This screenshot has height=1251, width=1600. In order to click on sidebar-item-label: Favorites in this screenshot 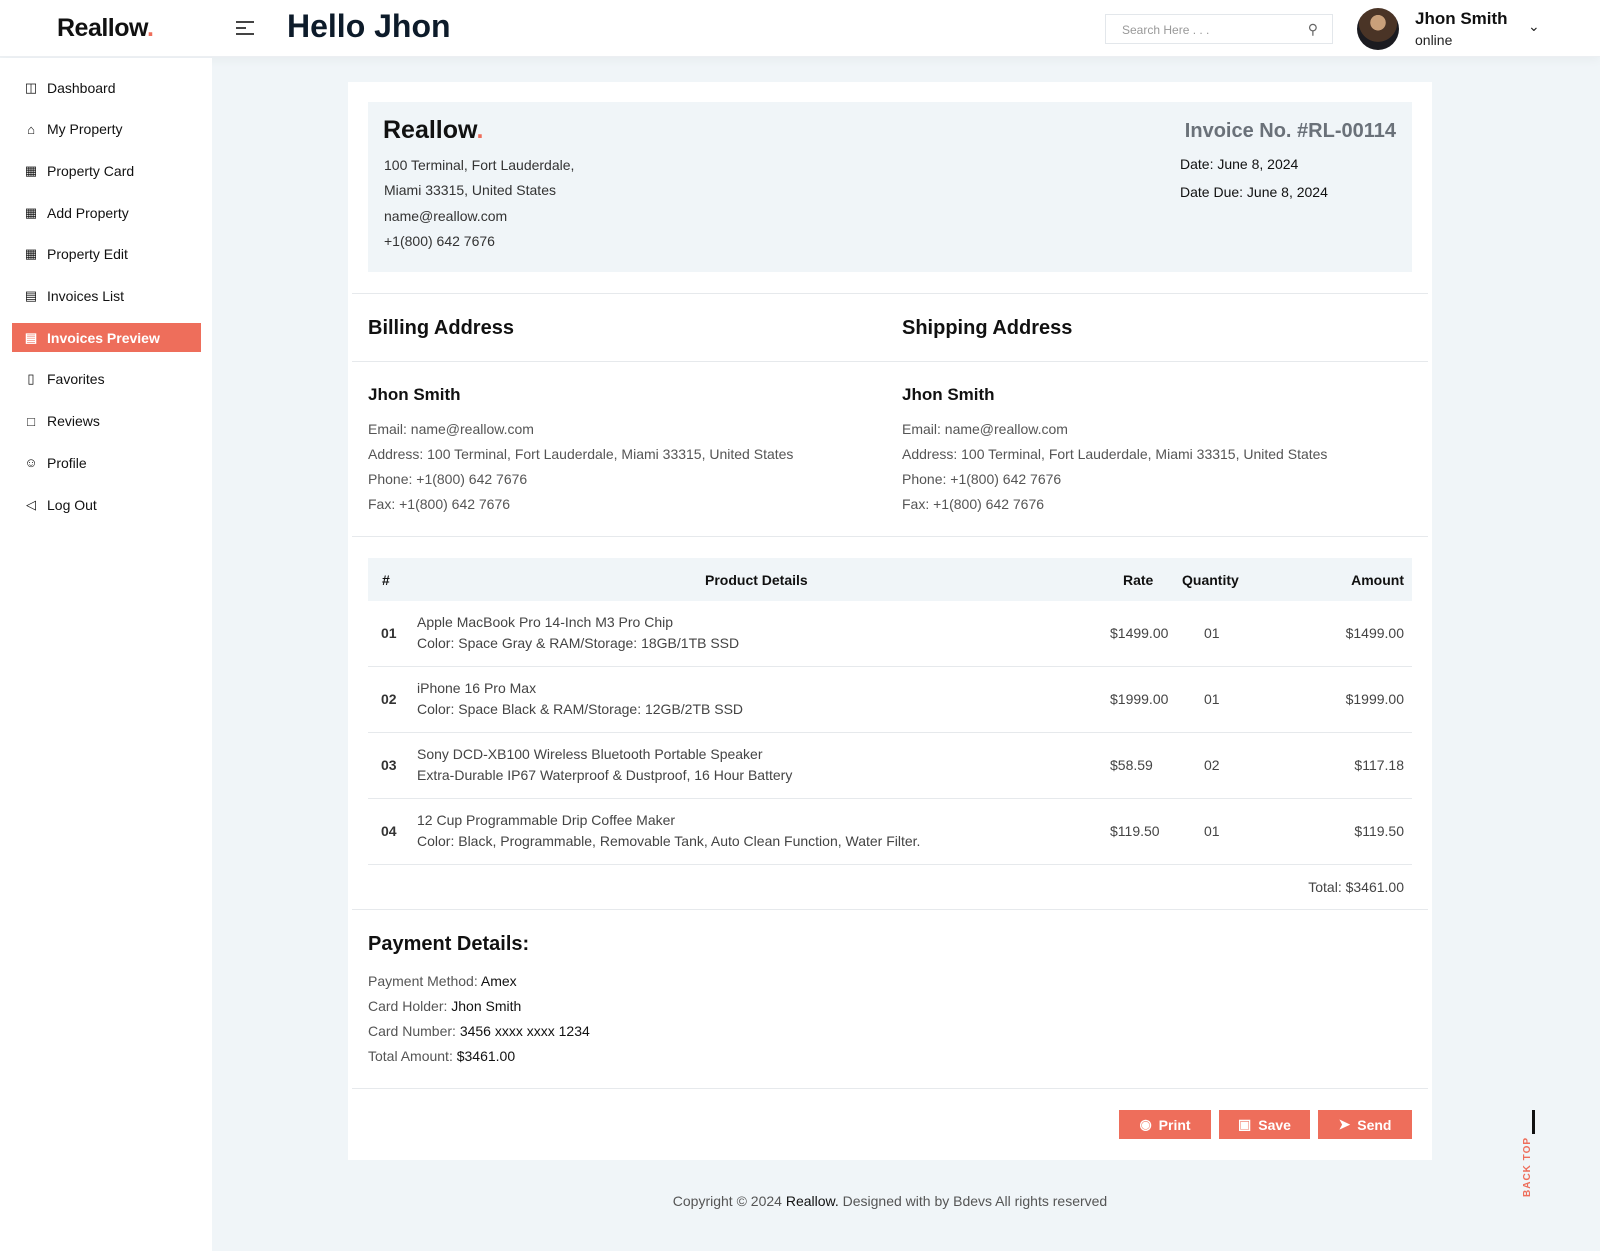, I will do `click(76, 379)`.